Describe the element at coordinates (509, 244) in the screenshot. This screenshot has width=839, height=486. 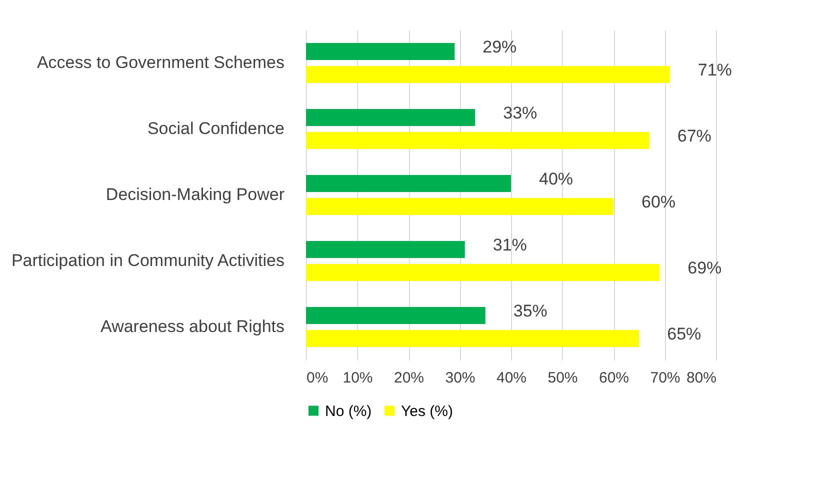
I see `data-label: 31%` at that location.